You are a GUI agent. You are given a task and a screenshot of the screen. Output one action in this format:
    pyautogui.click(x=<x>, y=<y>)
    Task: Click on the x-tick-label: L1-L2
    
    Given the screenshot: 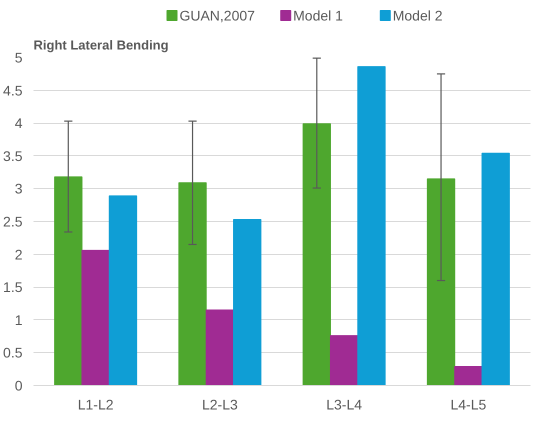 What is the action you would take?
    pyautogui.click(x=96, y=404)
    